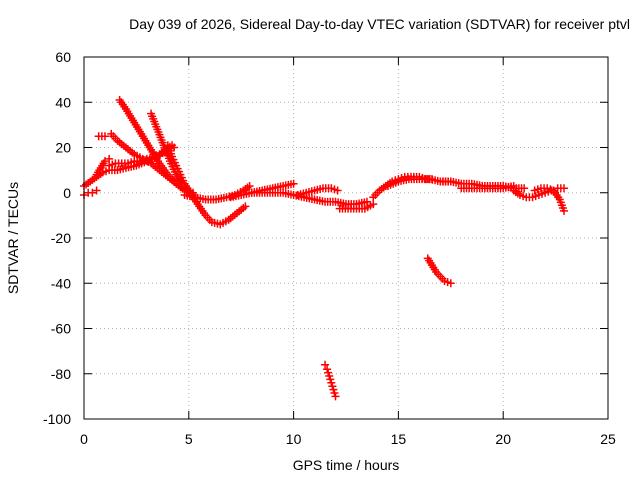  I want to click on y-tick-label: -20, so click(61, 238).